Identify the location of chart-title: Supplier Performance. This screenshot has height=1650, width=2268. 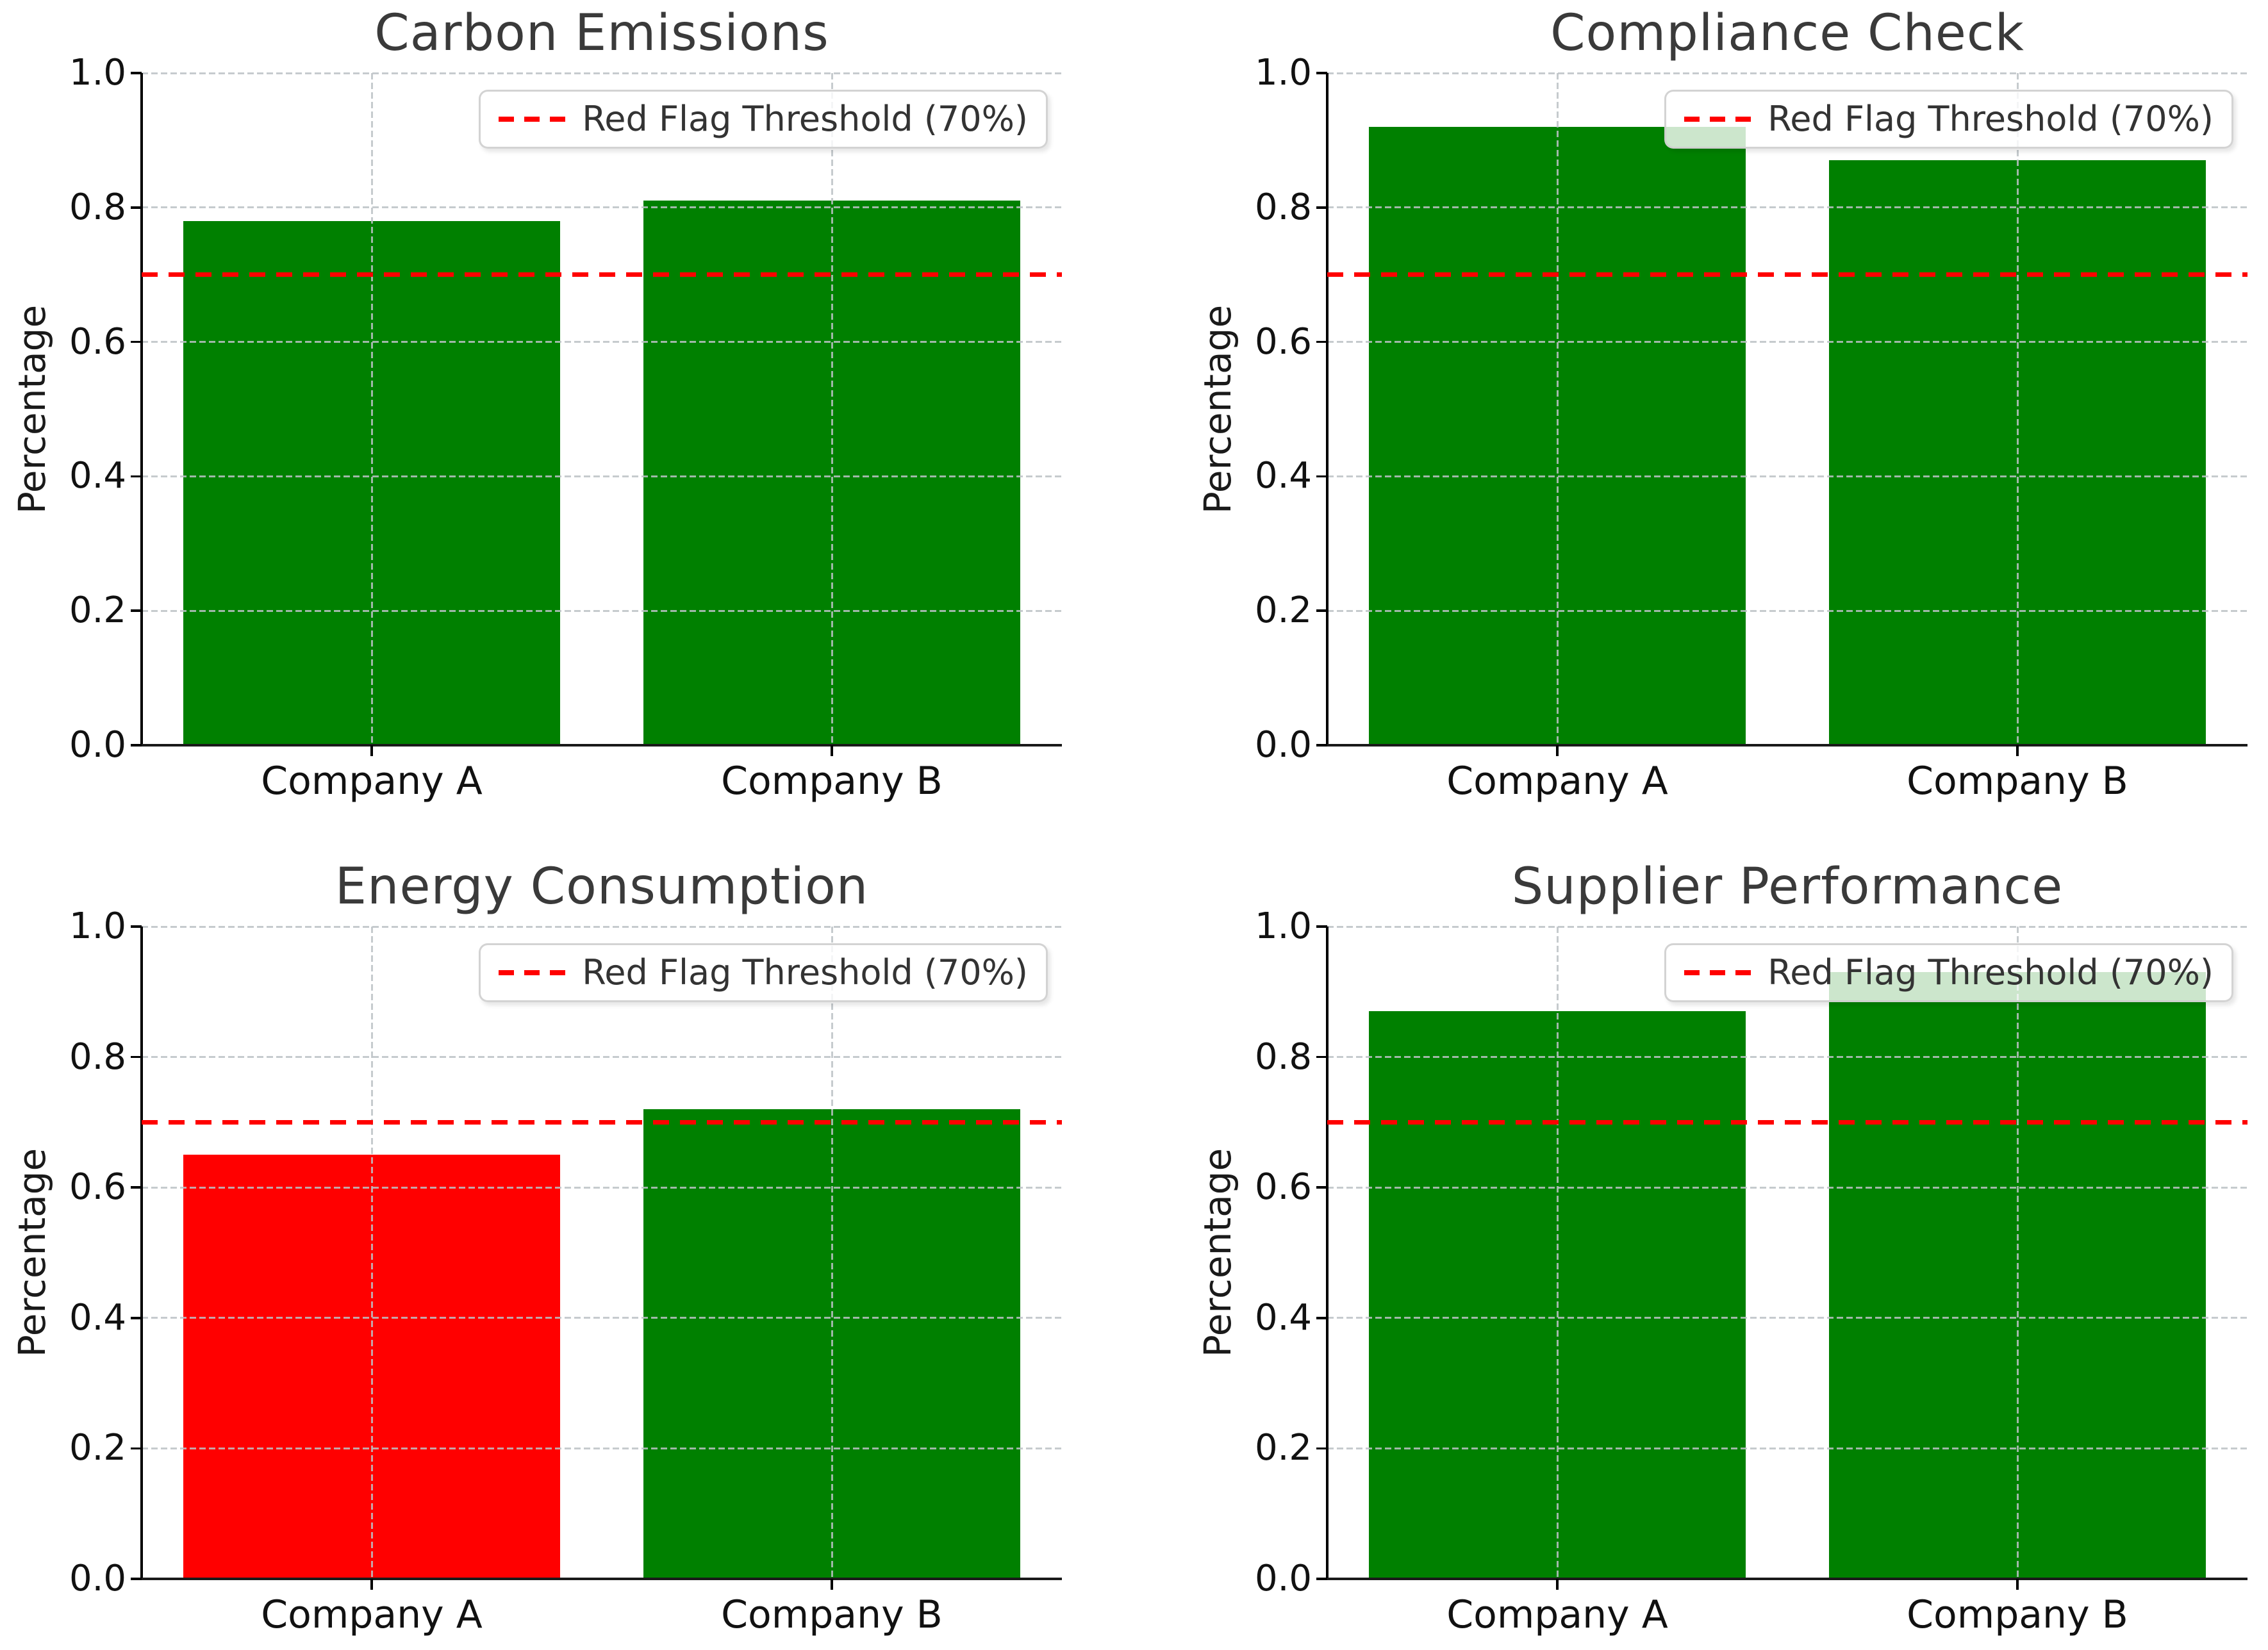
(1787, 887).